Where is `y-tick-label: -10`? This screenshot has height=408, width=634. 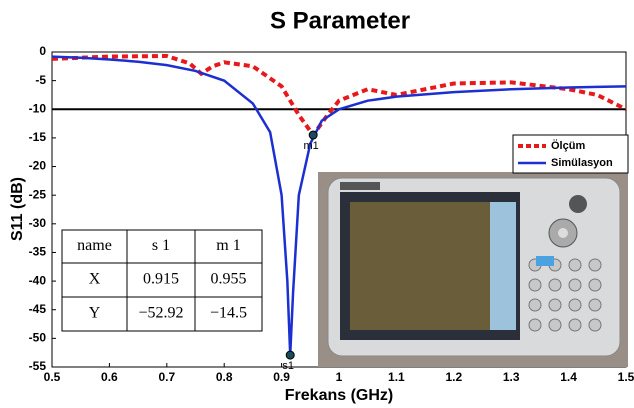 y-tick-label: -10 is located at coordinates (38, 108).